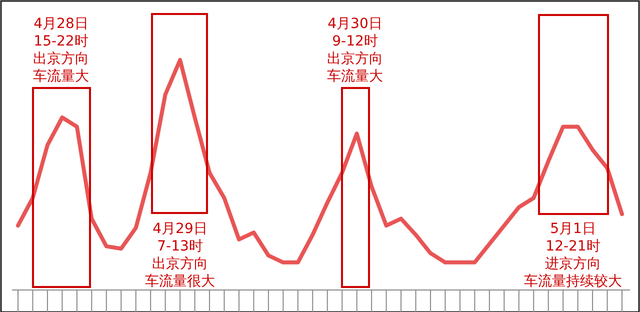 This screenshot has width=640, height=312. Describe the element at coordinates (573, 264) in the screenshot. I see `annotation: 进京方向` at that location.